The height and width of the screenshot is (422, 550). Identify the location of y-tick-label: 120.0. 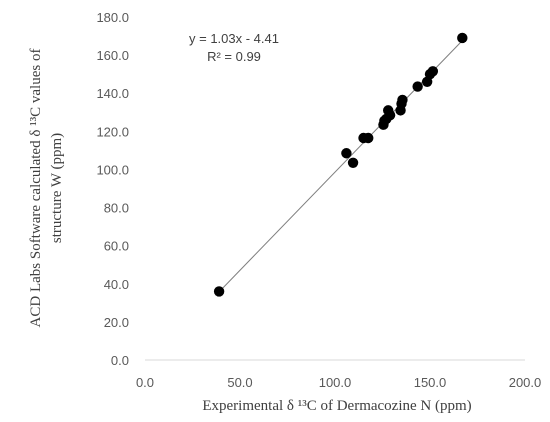
(112, 131).